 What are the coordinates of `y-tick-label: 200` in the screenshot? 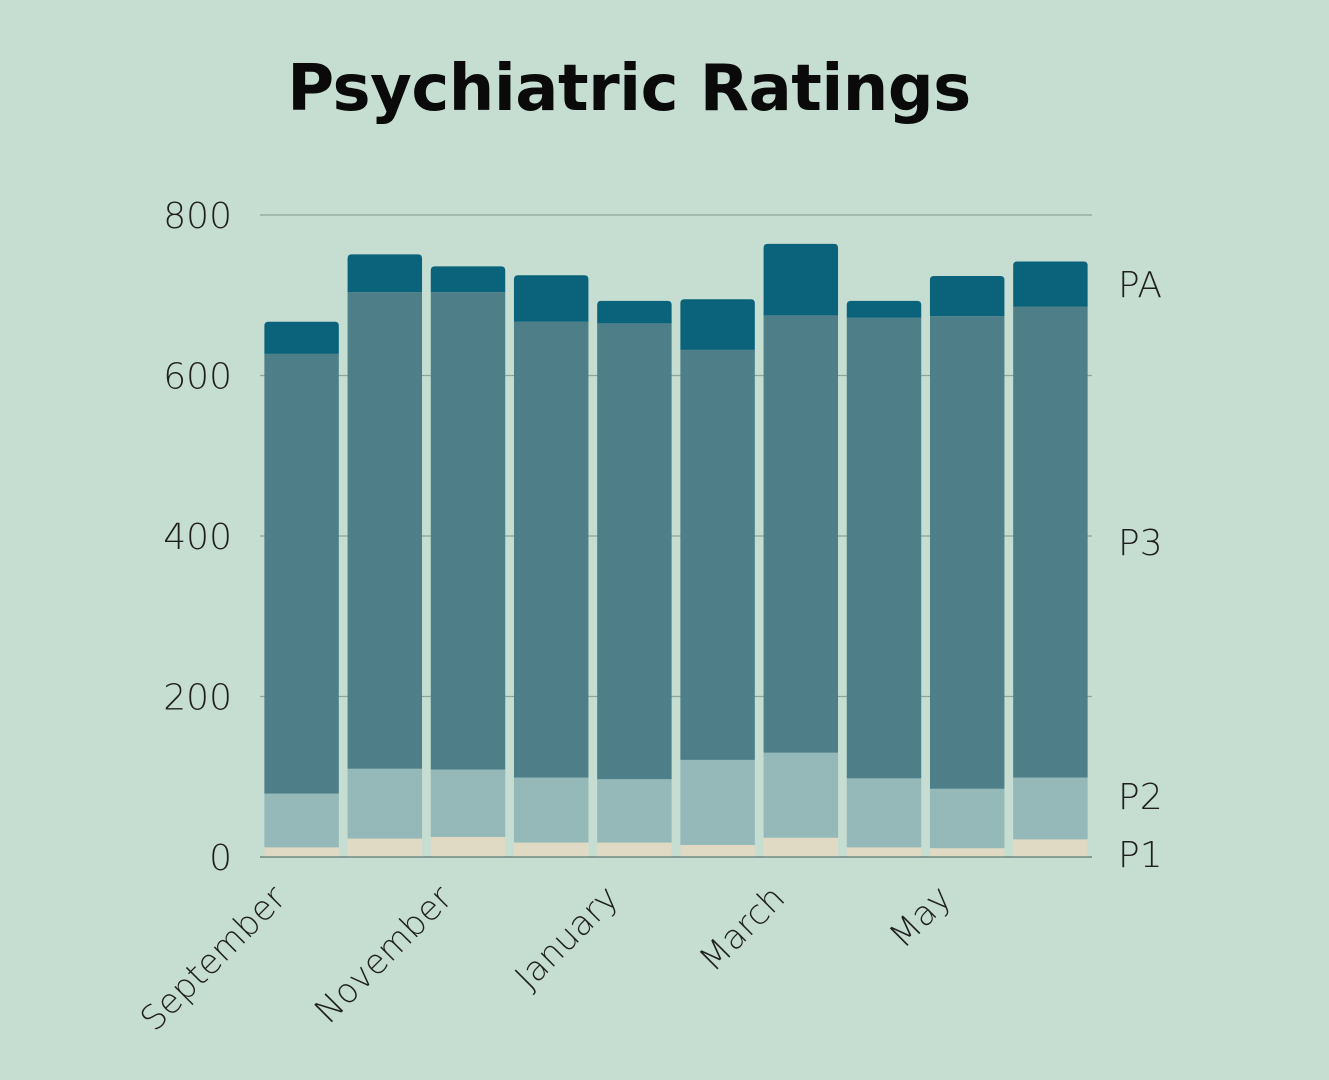 It's located at (197, 698).